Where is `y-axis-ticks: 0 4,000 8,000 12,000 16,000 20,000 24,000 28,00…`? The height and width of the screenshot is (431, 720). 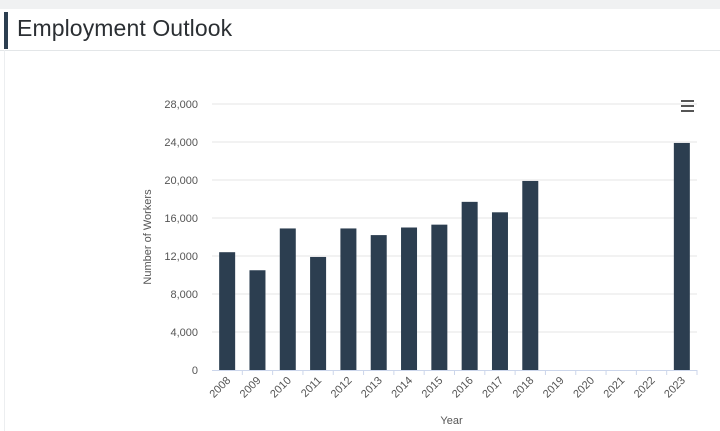 y-axis-ticks: 0 4,000 8,000 12,000 16,000 20,000 24,000 28,00… is located at coordinates (181, 238).